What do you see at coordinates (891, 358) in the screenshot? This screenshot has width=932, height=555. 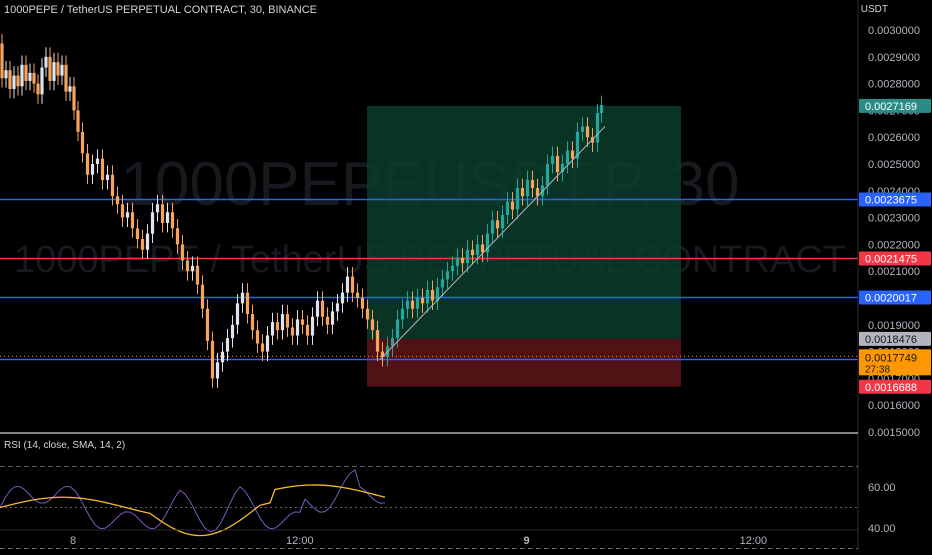 I see `current-price-label: 0.0017749` at bounding box center [891, 358].